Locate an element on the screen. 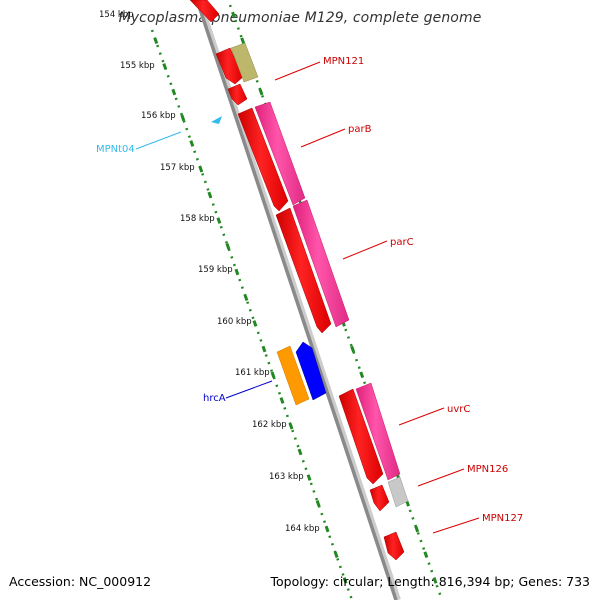 The image size is (600, 600). tick-label: 154 kbp is located at coordinates (116, 15).